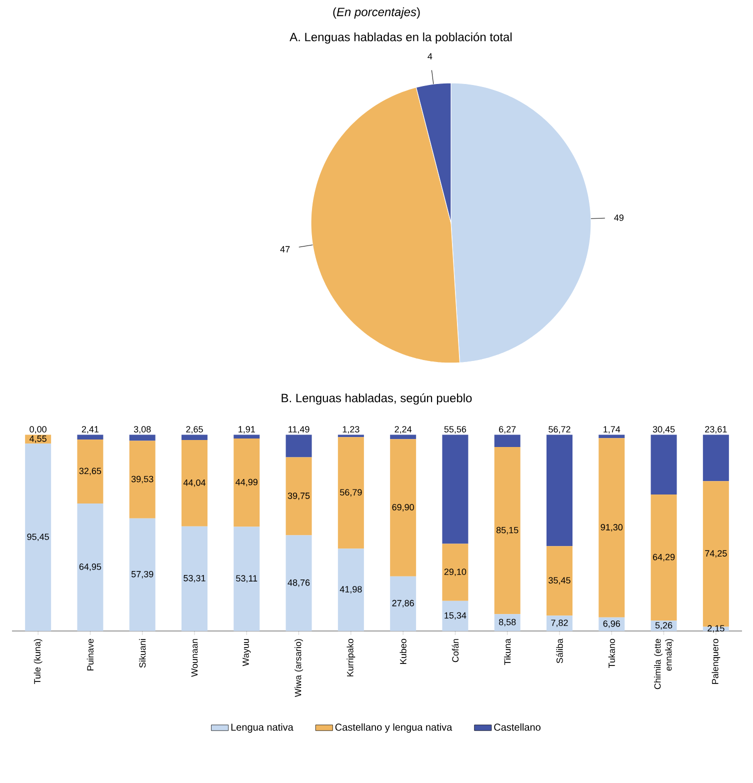 This screenshot has width=753, height=783. I want to click on data-label: 29,10, so click(455, 572).